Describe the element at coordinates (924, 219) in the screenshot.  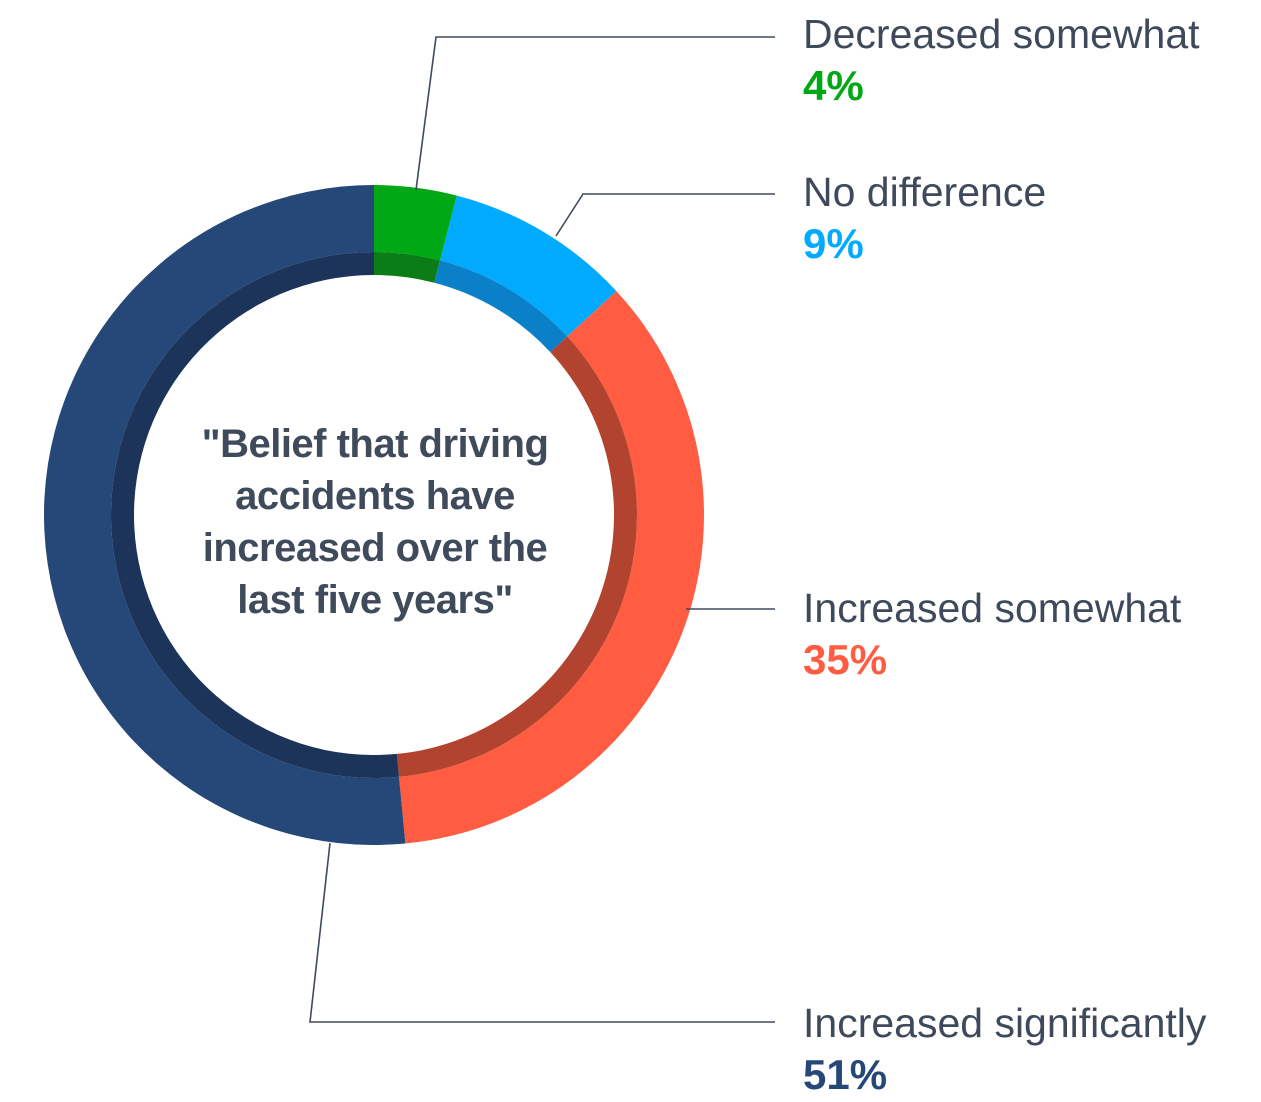
I see `slice-label-no-difference: No difference 9%` at that location.